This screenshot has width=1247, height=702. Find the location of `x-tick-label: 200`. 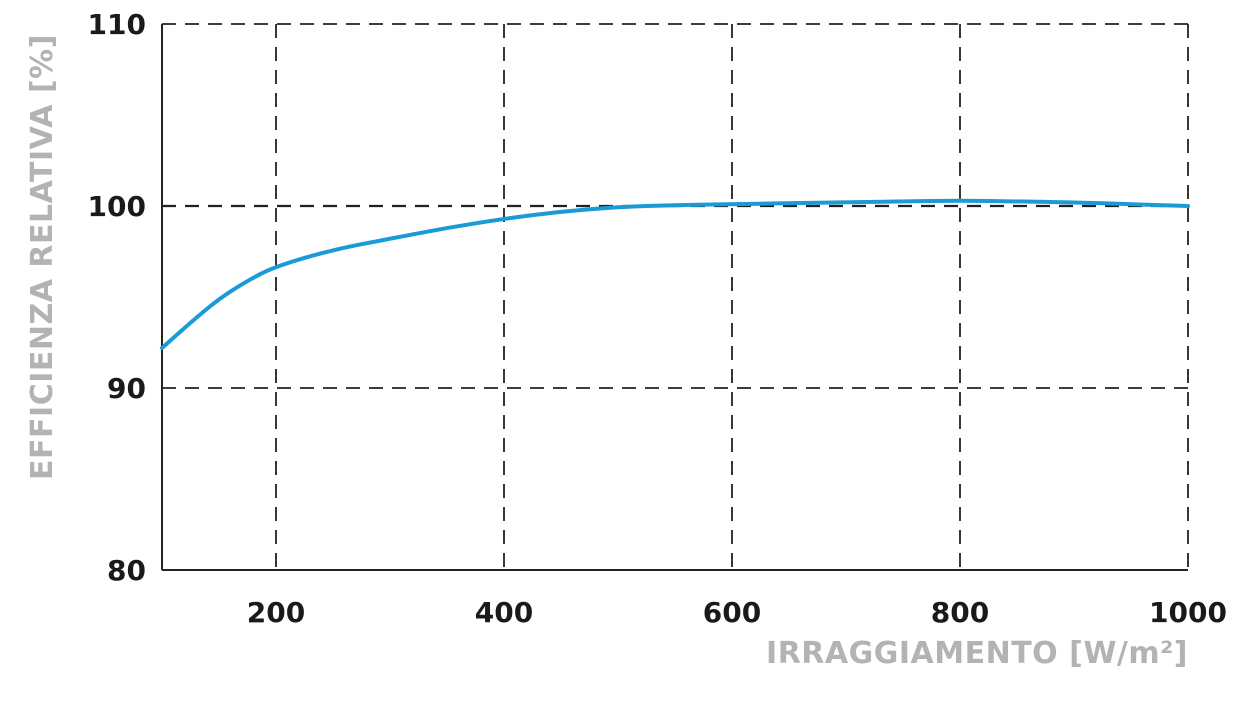

x-tick-label: 200 is located at coordinates (276, 612).